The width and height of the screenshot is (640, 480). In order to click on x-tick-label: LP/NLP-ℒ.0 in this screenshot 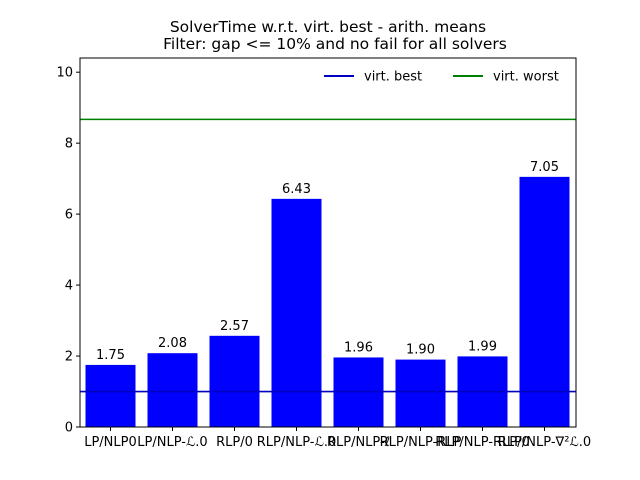, I will do `click(172, 442)`.